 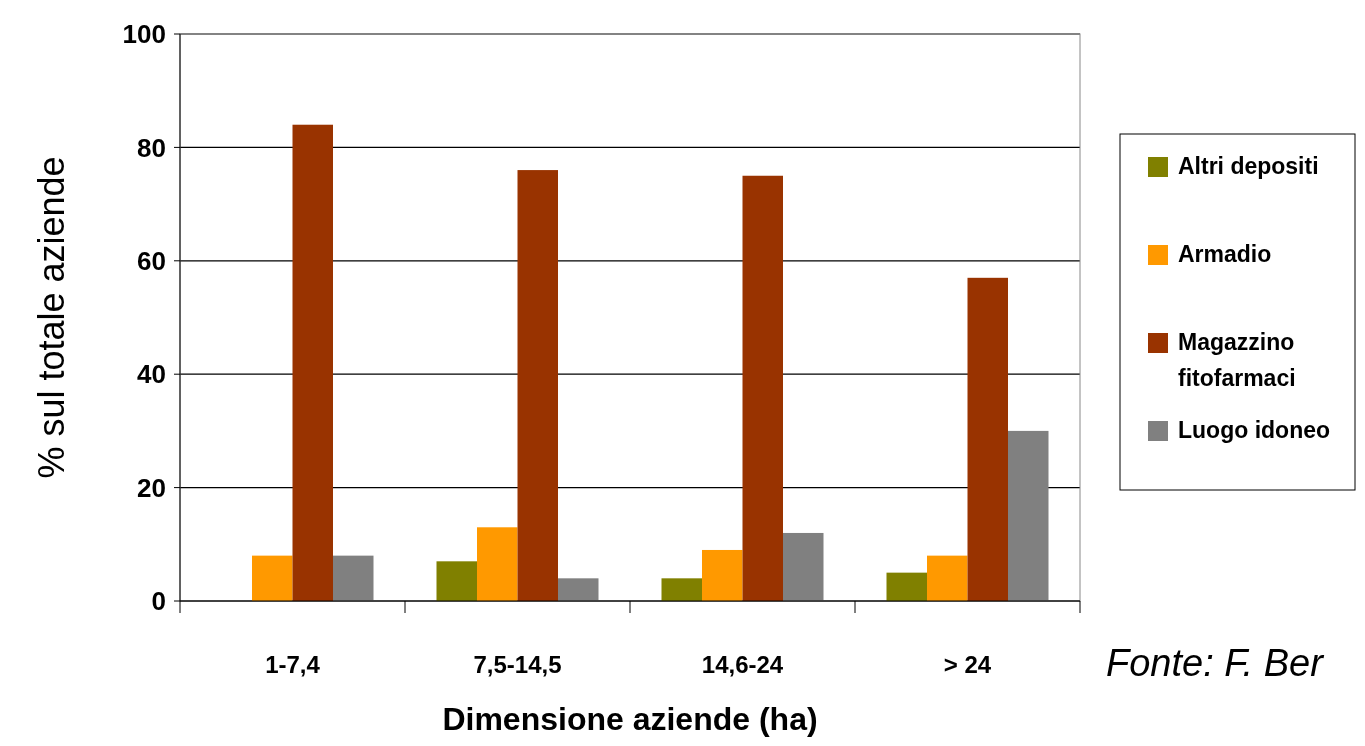 I want to click on legend-label: Luogo idoneo, so click(x=1254, y=430).